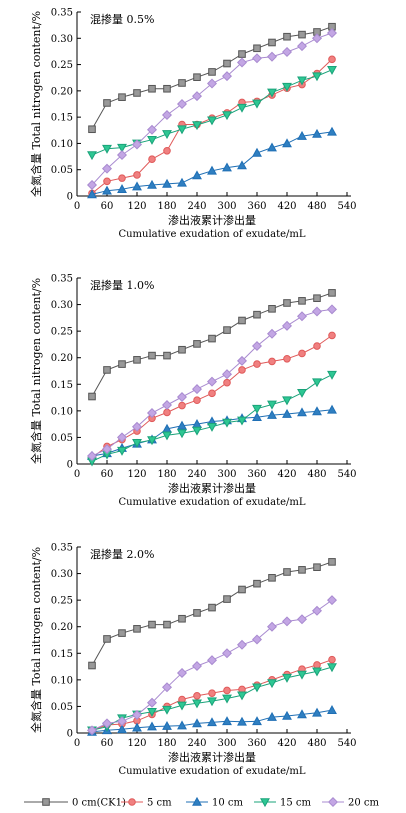 The width and height of the screenshot is (406, 813). What do you see at coordinates (62, 118) in the screenshot?
I see `y-tick-label: 0.15` at bounding box center [62, 118].